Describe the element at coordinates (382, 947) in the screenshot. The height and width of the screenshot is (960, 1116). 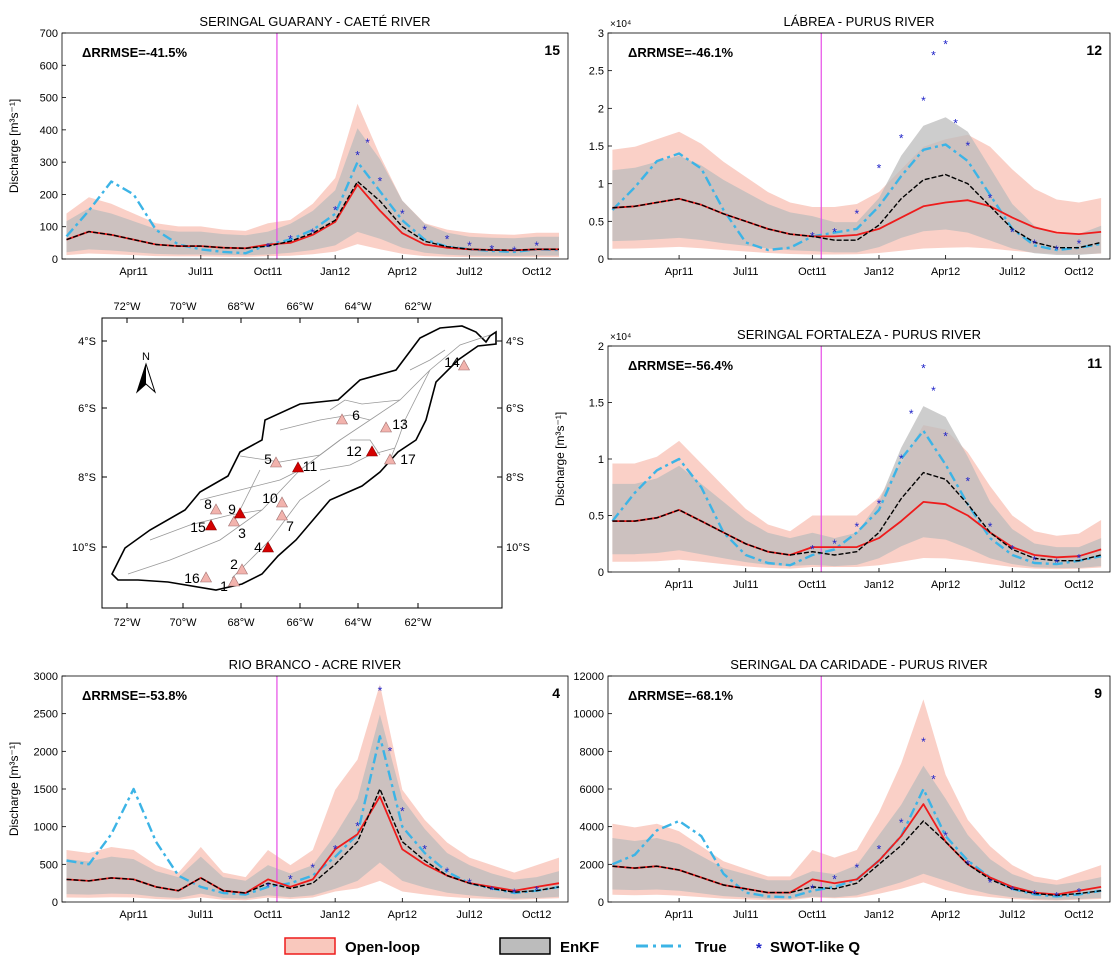
I see `legend-open-loop-label: Open-loop` at that location.